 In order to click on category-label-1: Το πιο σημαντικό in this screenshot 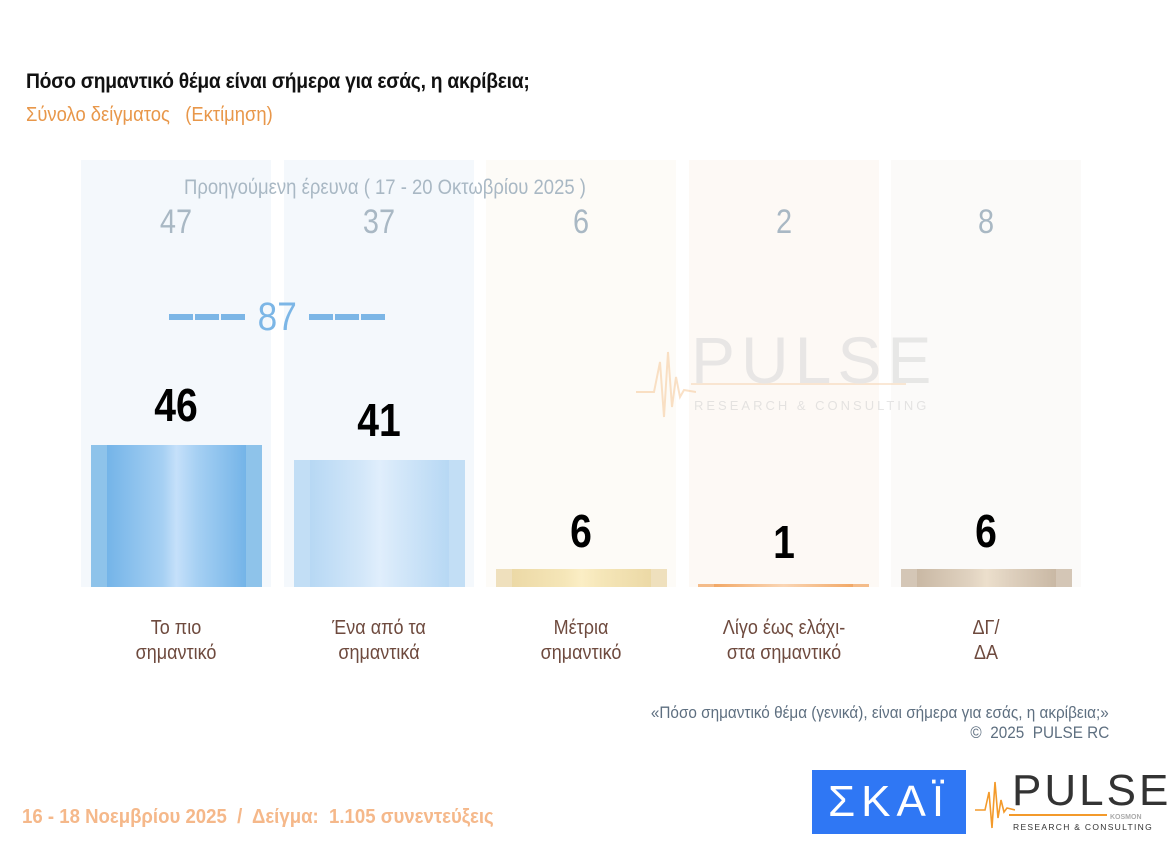, I will do `click(176, 640)`.